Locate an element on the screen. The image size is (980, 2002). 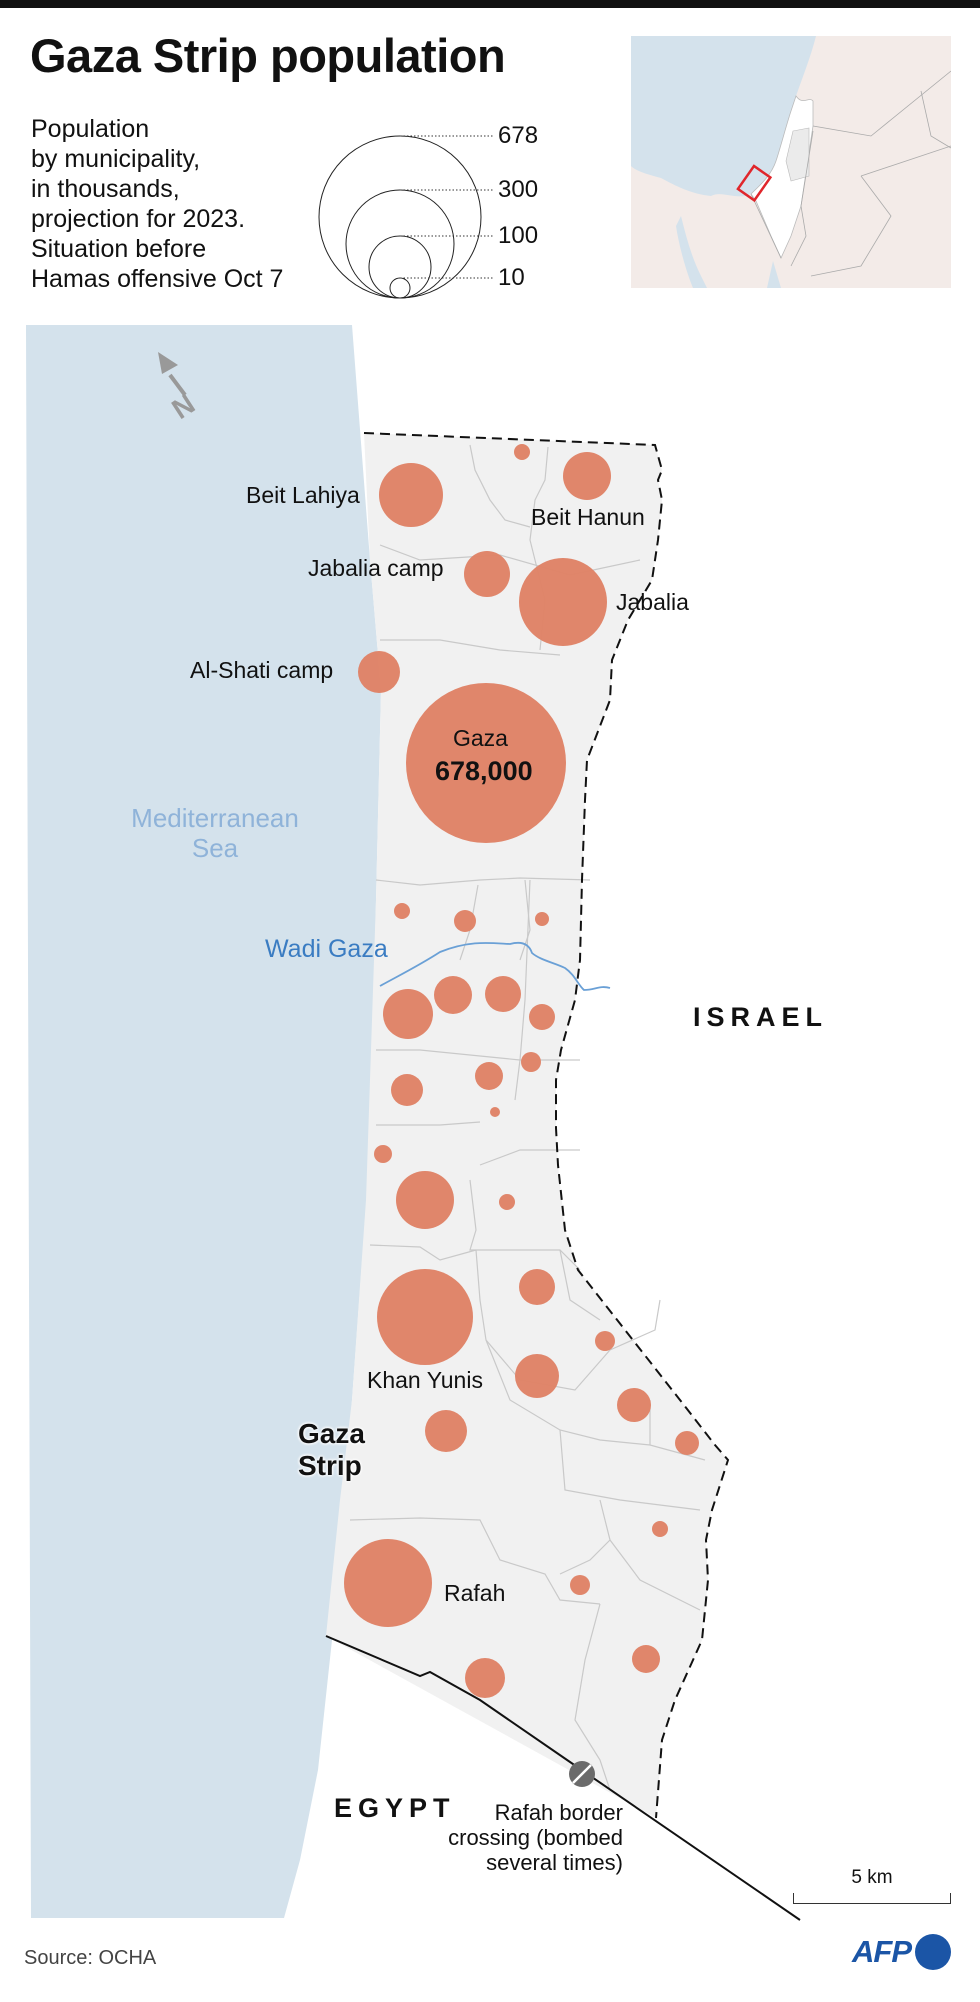
subtitle-line: projection for 2023. is located at coordinates (138, 219).